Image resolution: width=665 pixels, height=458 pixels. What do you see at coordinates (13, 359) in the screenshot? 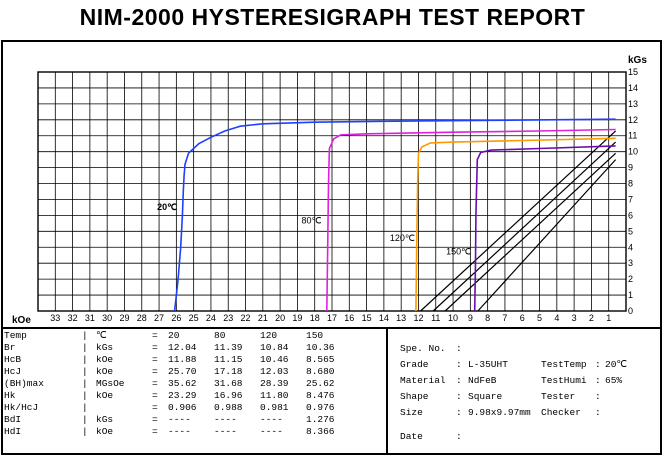
I see `property-name: HcB` at bounding box center [13, 359].